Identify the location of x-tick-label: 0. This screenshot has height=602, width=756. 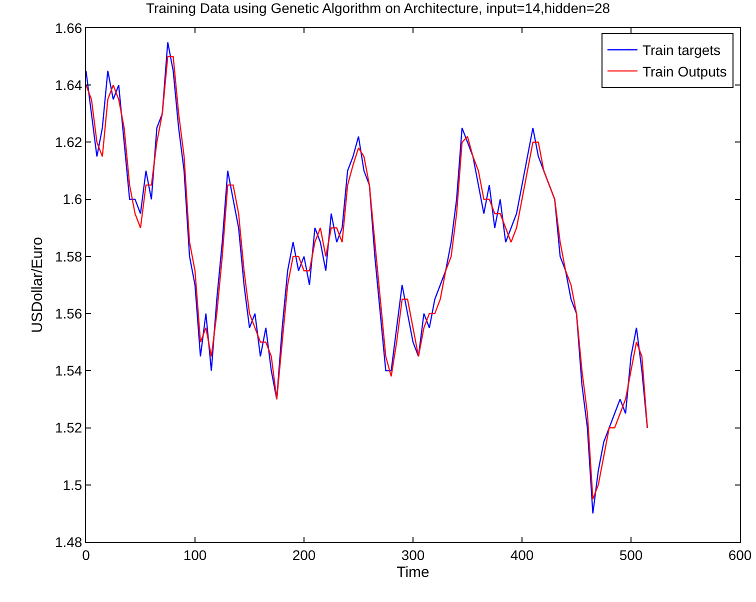
(86, 554).